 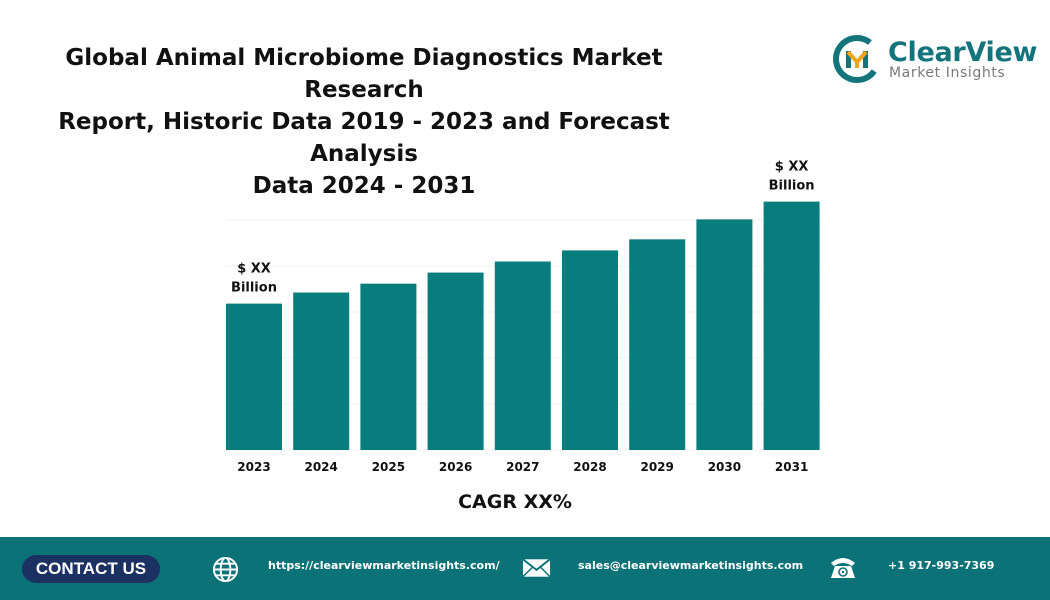 I want to click on x-tick-label: 2027, so click(x=522, y=467).